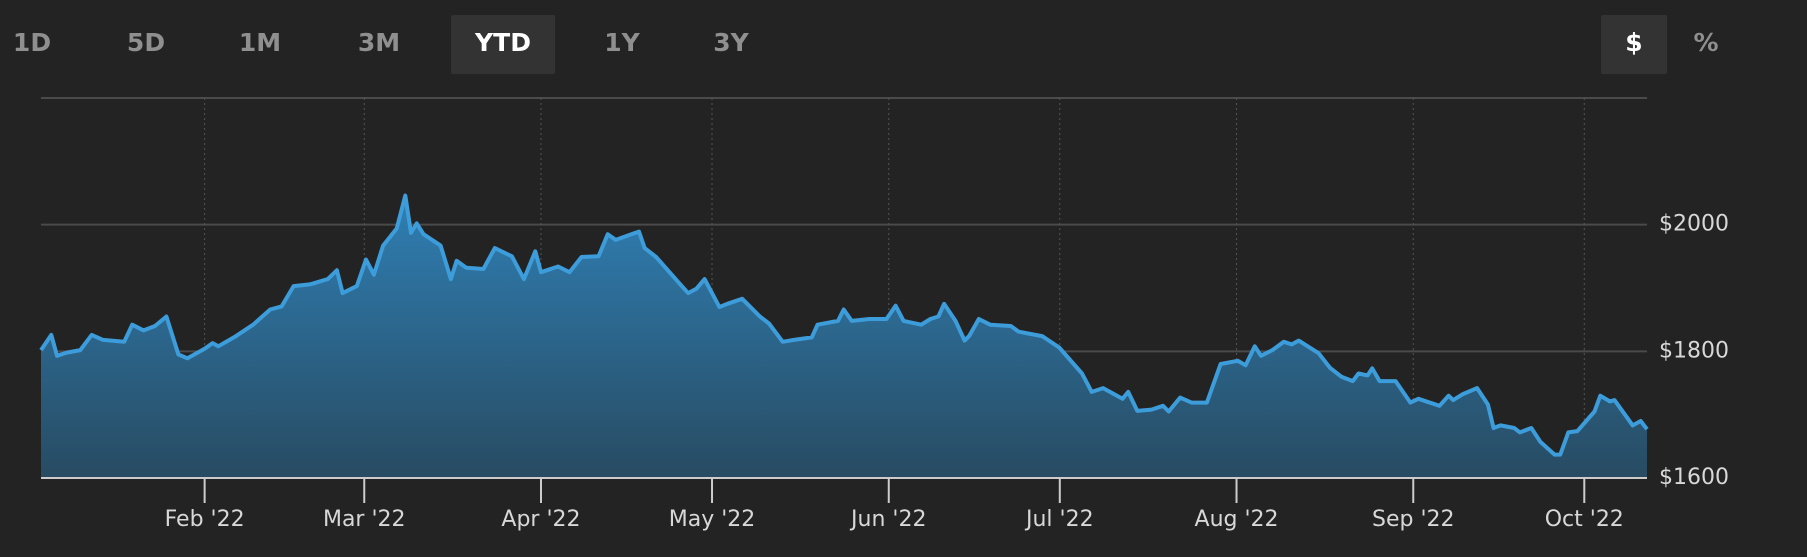 The image size is (1807, 557). I want to click on range-button: 3Y, so click(731, 42).